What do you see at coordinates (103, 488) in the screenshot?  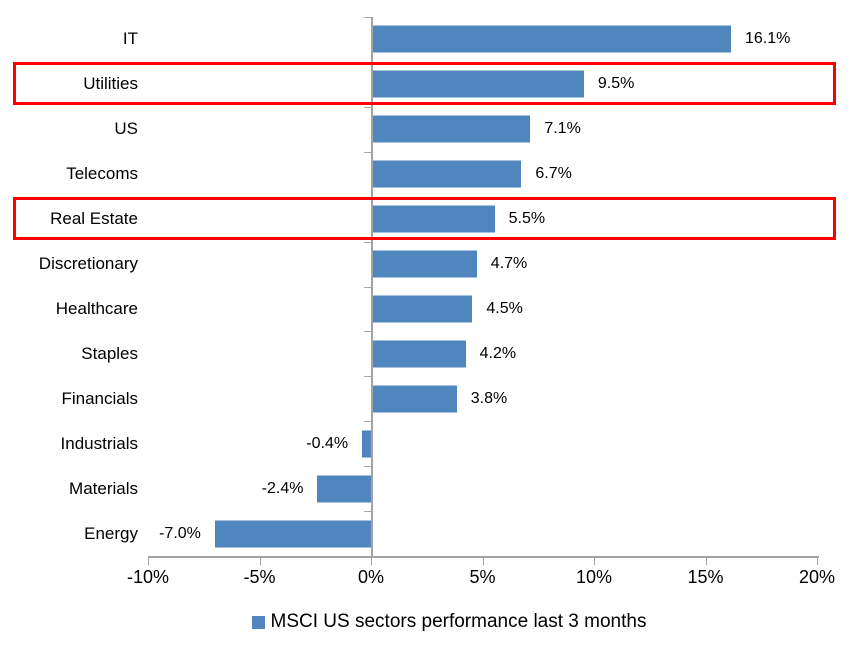 I see `category-label: Materials` at bounding box center [103, 488].